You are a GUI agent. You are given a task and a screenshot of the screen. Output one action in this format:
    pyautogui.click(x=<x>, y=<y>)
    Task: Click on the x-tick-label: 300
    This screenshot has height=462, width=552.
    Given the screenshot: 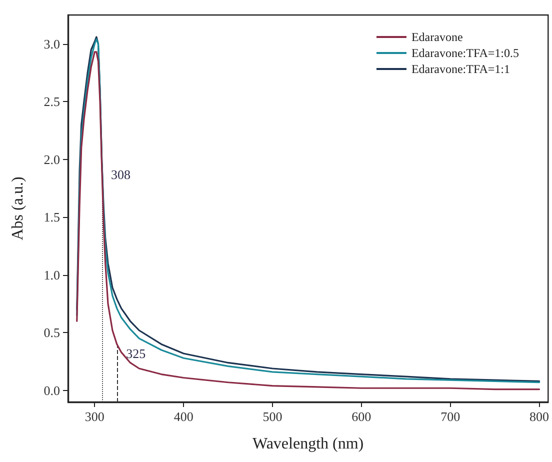 What is the action you would take?
    pyautogui.click(x=94, y=416)
    